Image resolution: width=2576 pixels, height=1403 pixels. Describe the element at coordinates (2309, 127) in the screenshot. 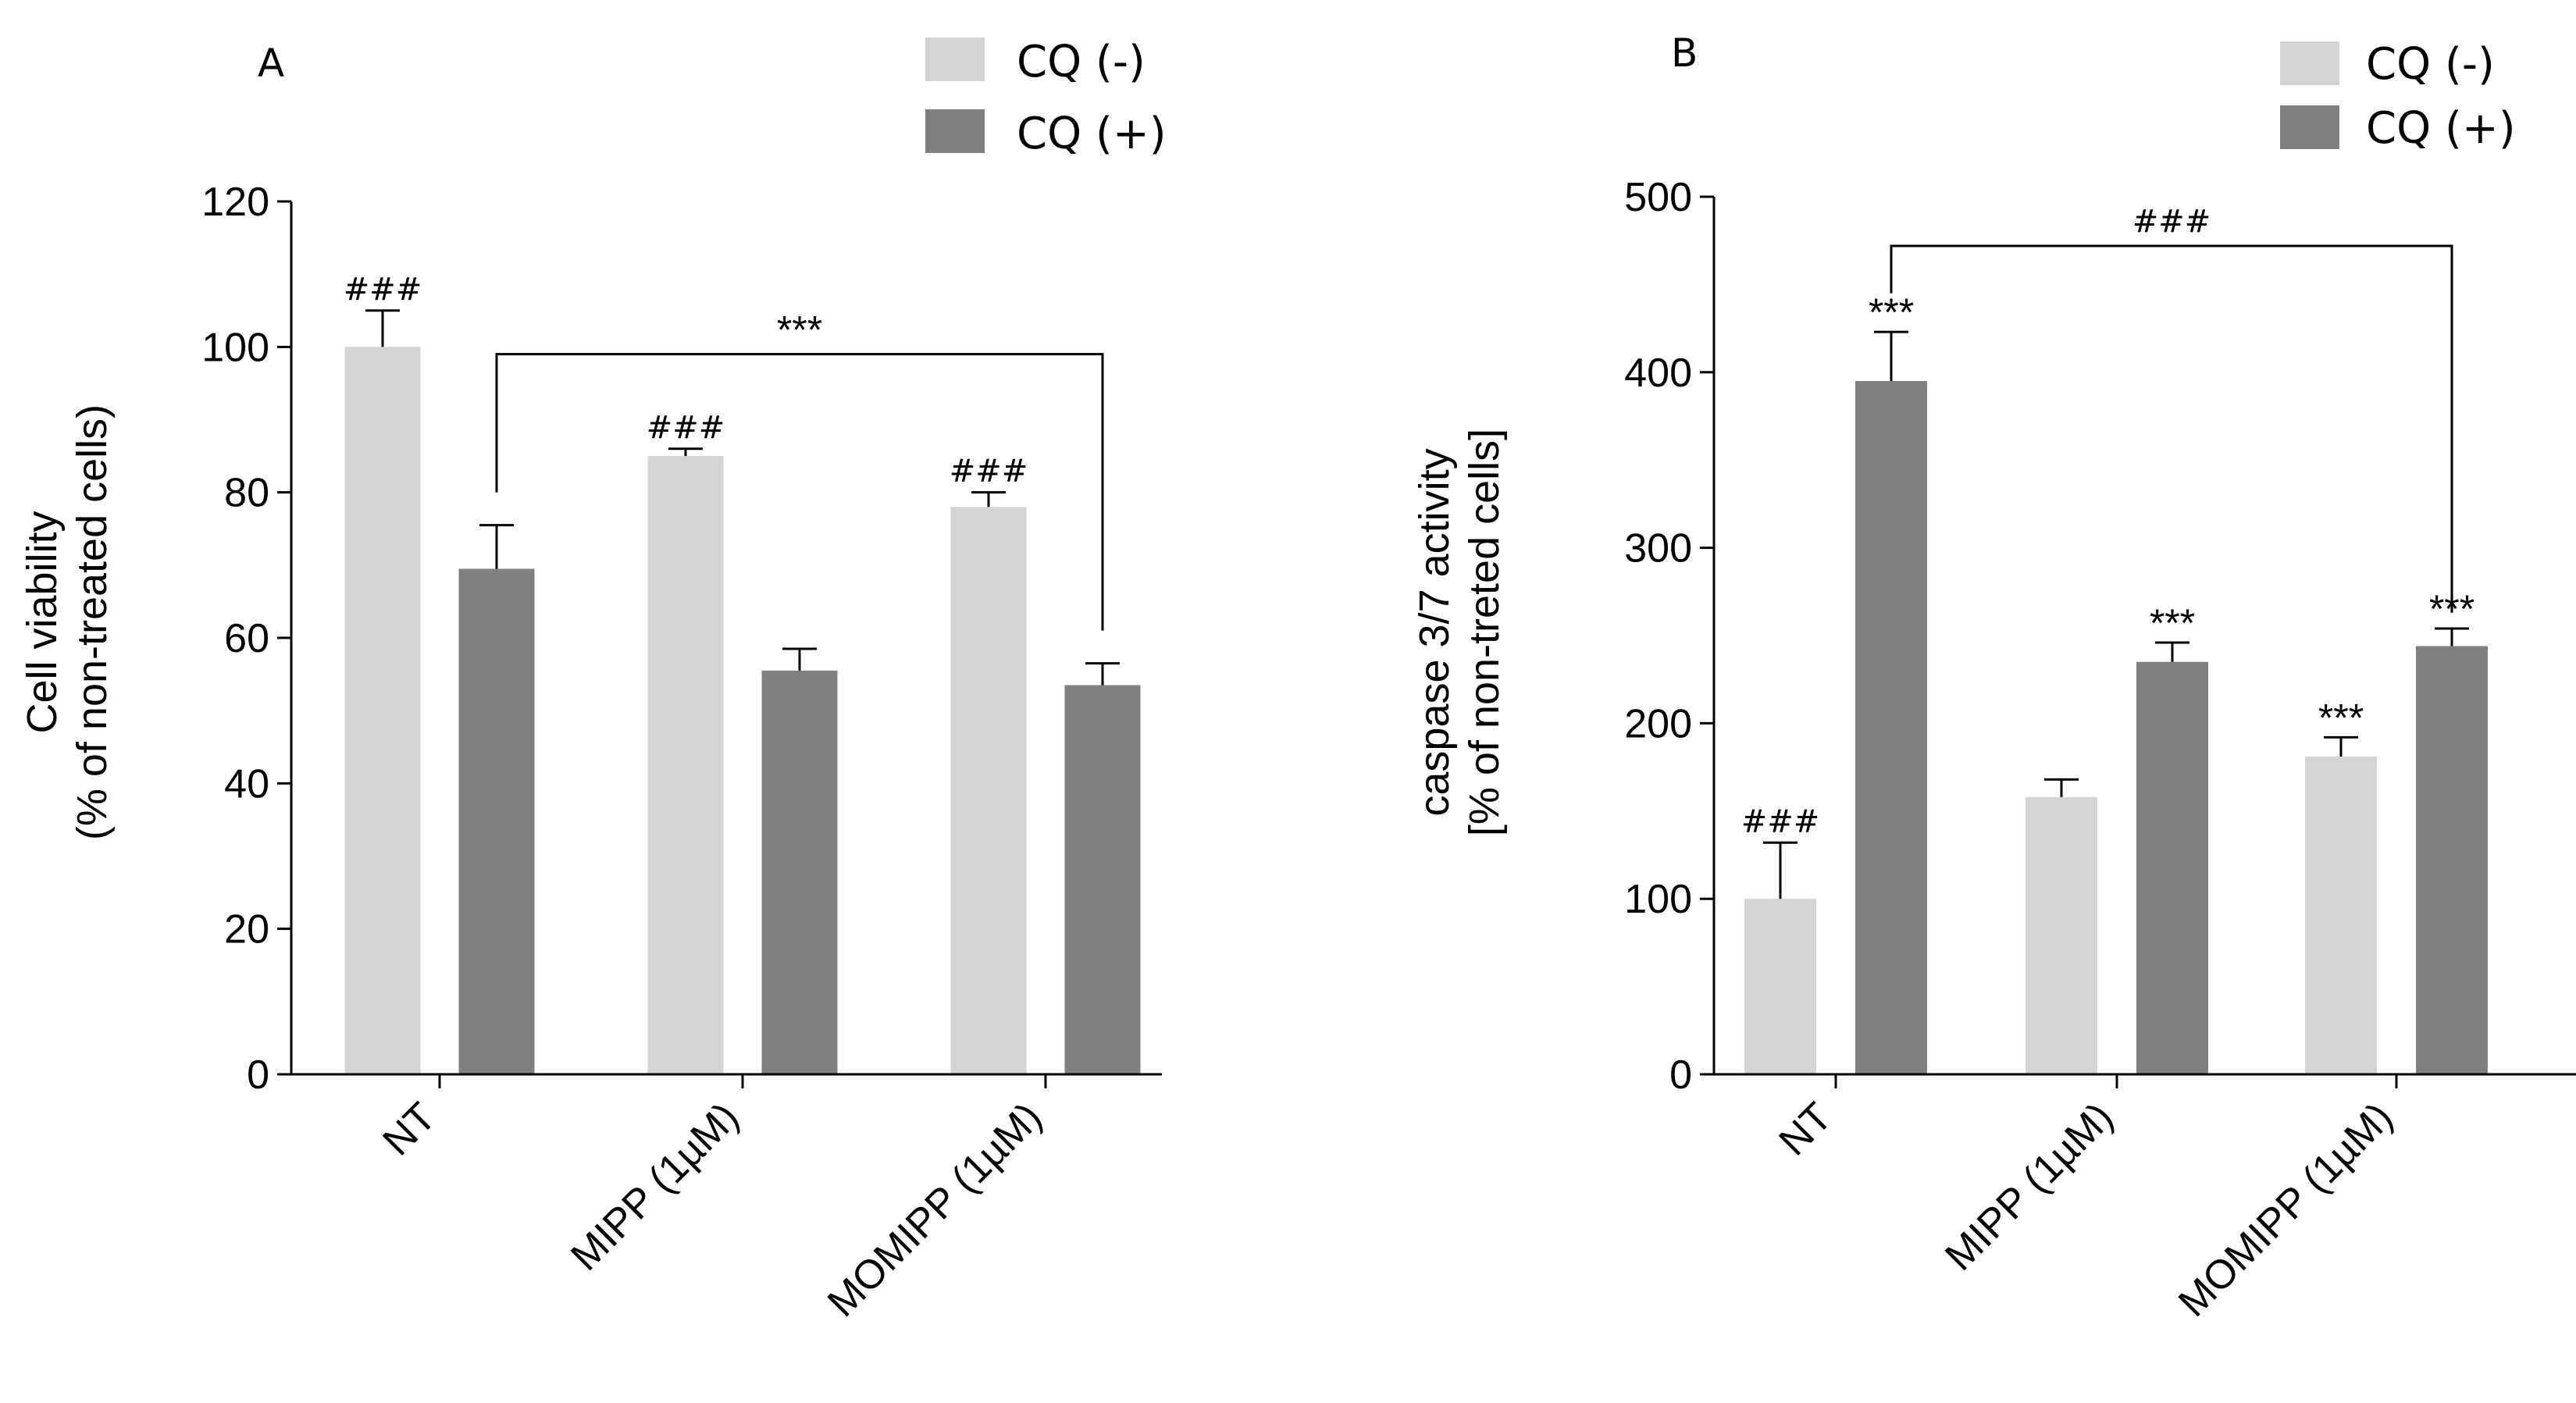

I see `panel-b-legend-swatch-cq-plus` at that location.